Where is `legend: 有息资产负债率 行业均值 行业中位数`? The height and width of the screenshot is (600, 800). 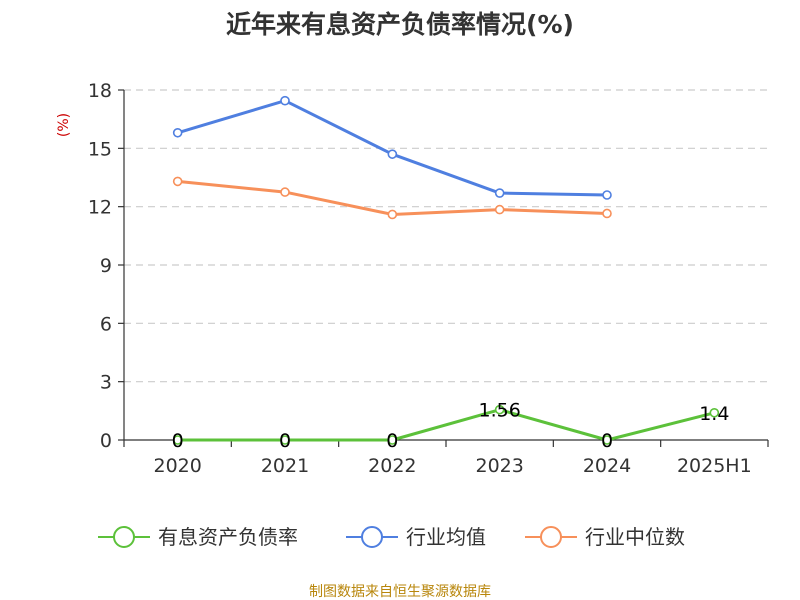
legend: 有息资产负债率 行业均值 行业中位数 is located at coordinates (391, 537).